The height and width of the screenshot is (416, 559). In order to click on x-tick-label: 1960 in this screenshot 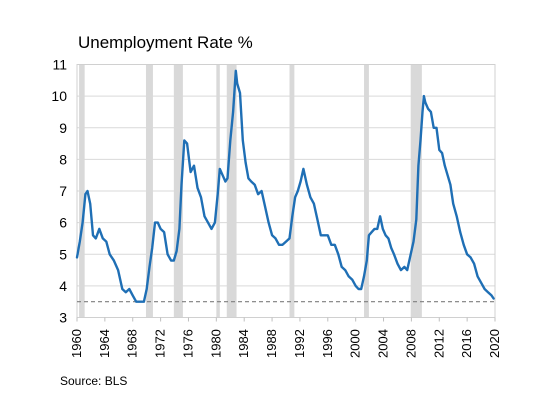, I will do `click(76, 343)`.